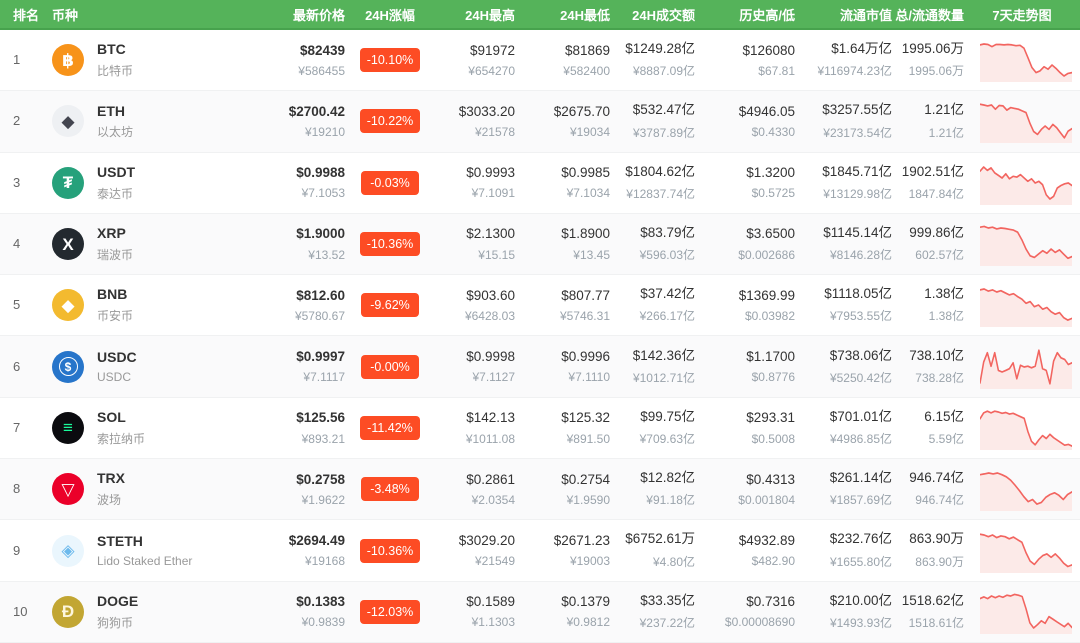 This screenshot has height=643, width=1080. What do you see at coordinates (68, 611) in the screenshot?
I see `doge-icon: Ð` at bounding box center [68, 611].